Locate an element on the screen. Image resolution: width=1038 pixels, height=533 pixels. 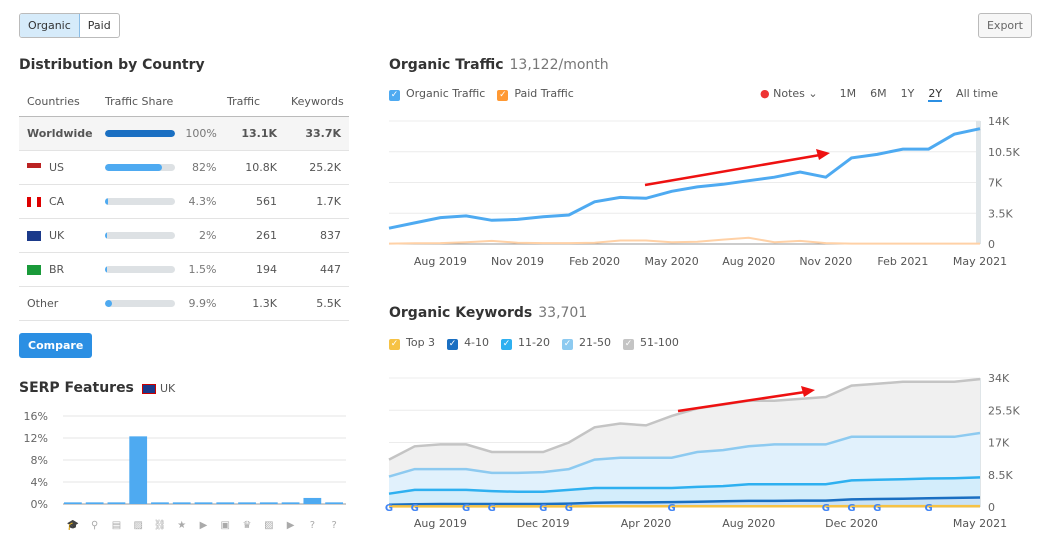
share-percent: 9.9% is located at coordinates (202, 303).